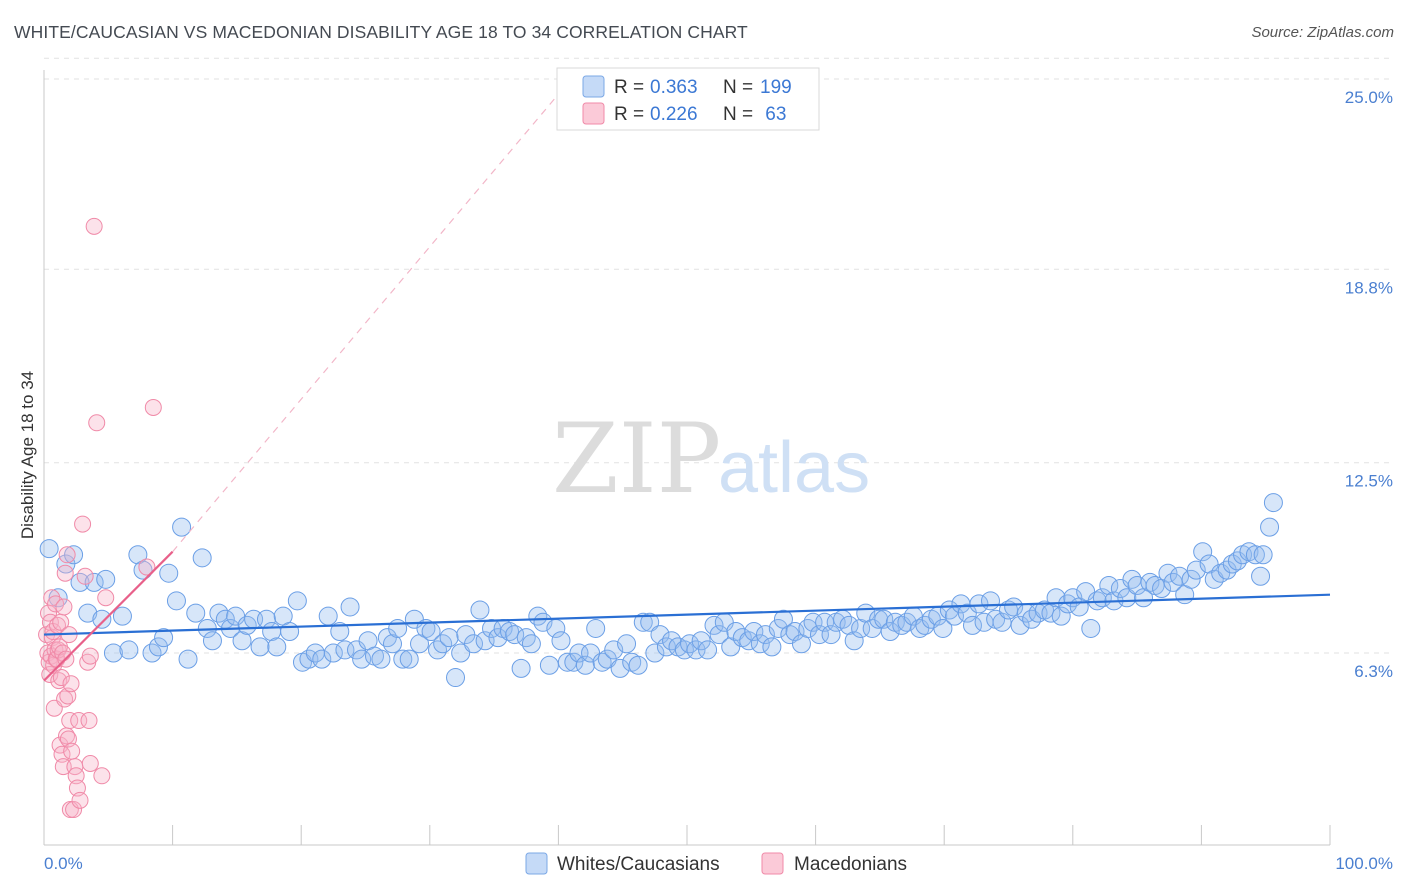 This screenshot has height=892, width=1406. What do you see at coordinates (738, 87) in the screenshot?
I see `legend-n-label-1: N =` at bounding box center [738, 87].